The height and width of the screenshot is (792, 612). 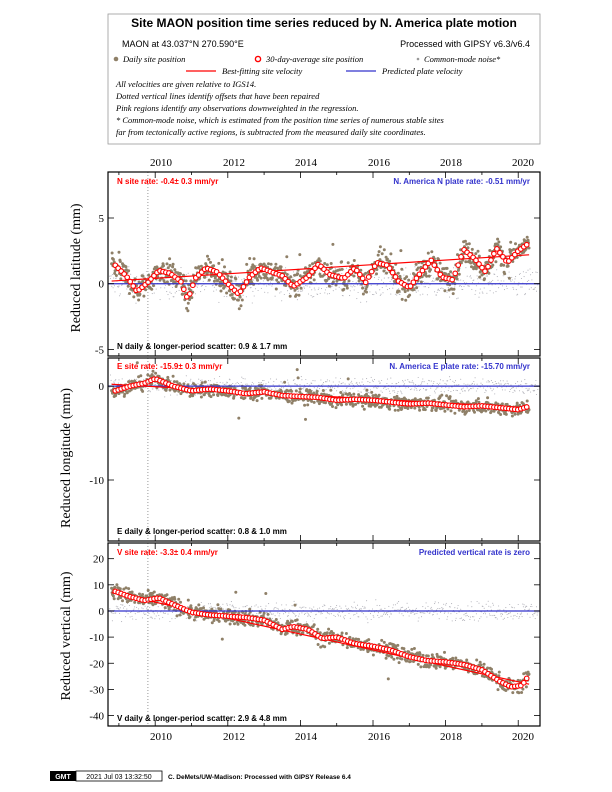 What do you see at coordinates (102, 387) in the screenshot?
I see `y-tick-label: 0` at bounding box center [102, 387].